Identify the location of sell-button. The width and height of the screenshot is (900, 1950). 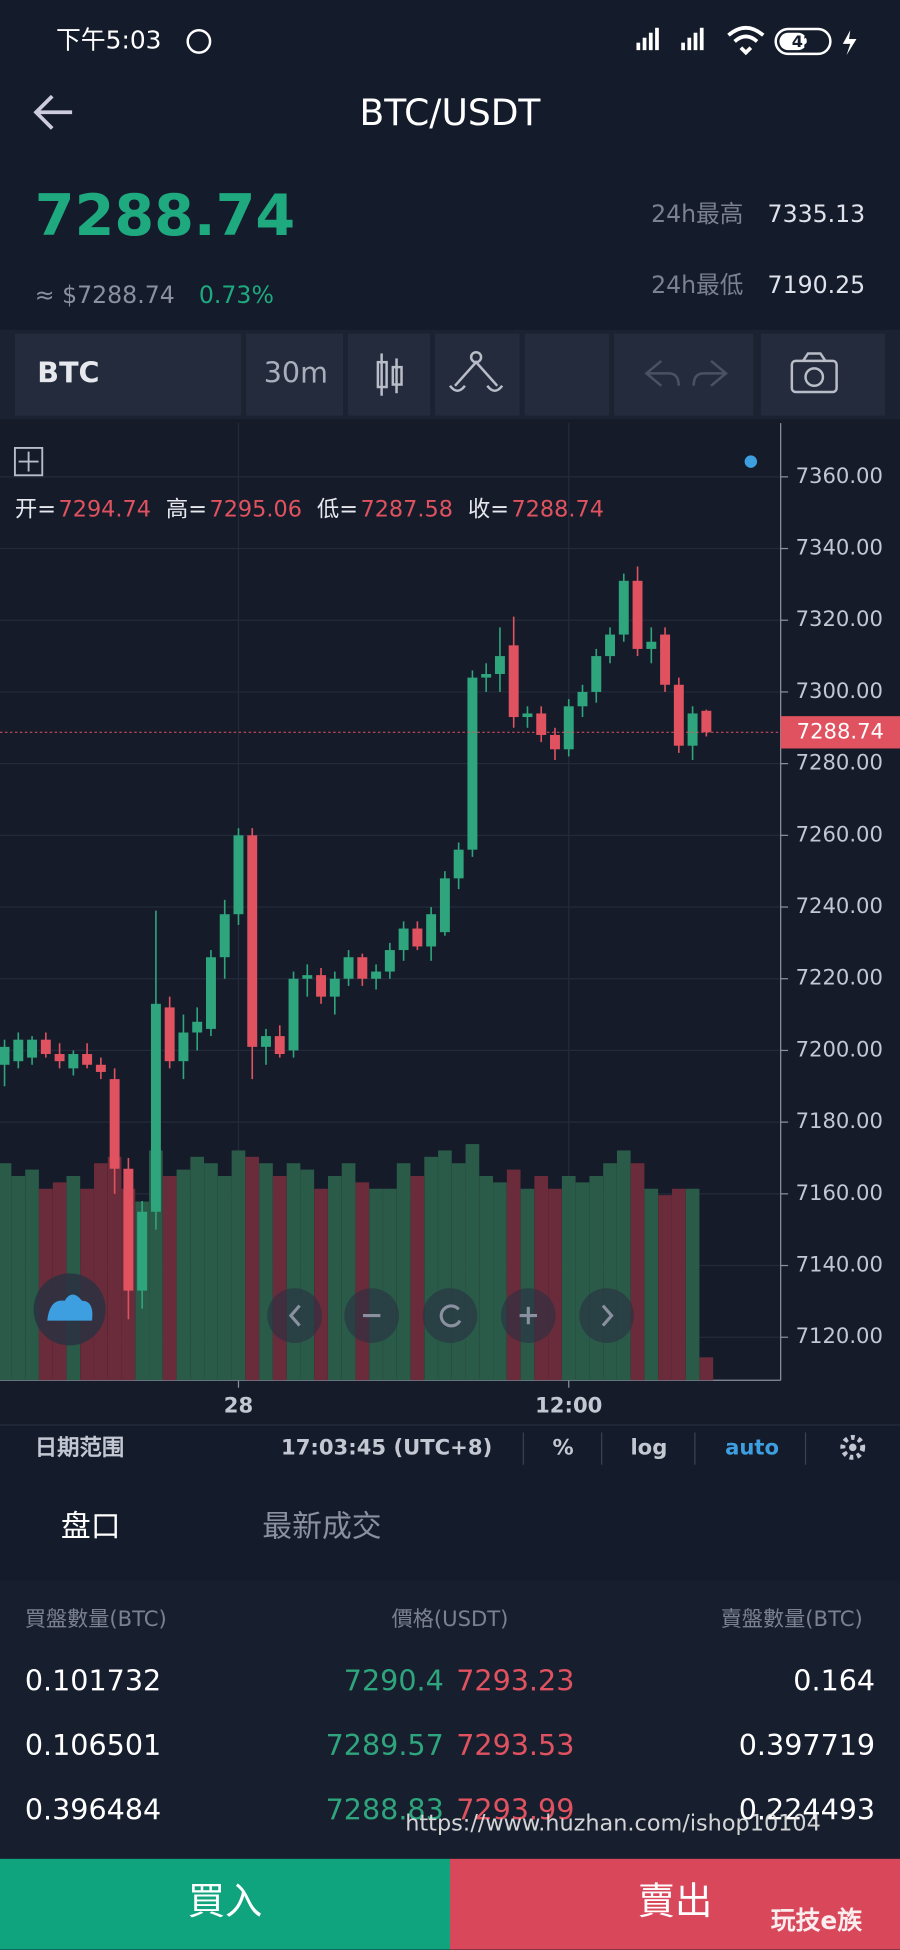
(675, 1904).